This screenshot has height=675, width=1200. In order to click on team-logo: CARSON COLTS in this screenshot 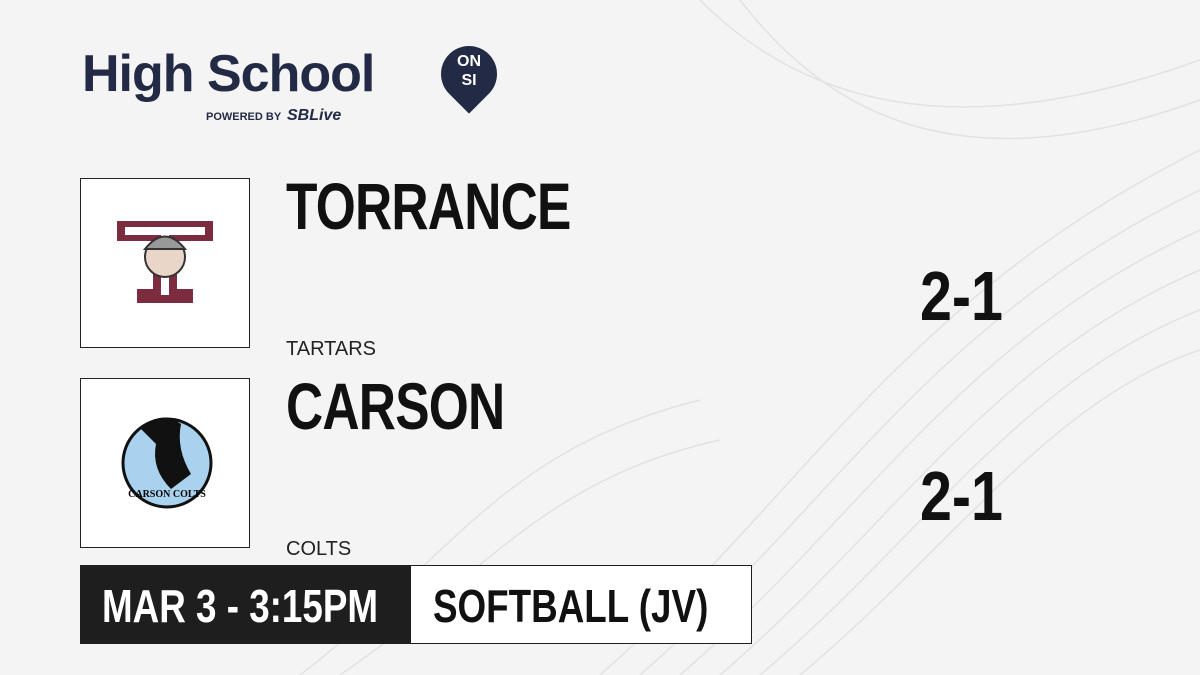, I will do `click(165, 463)`.